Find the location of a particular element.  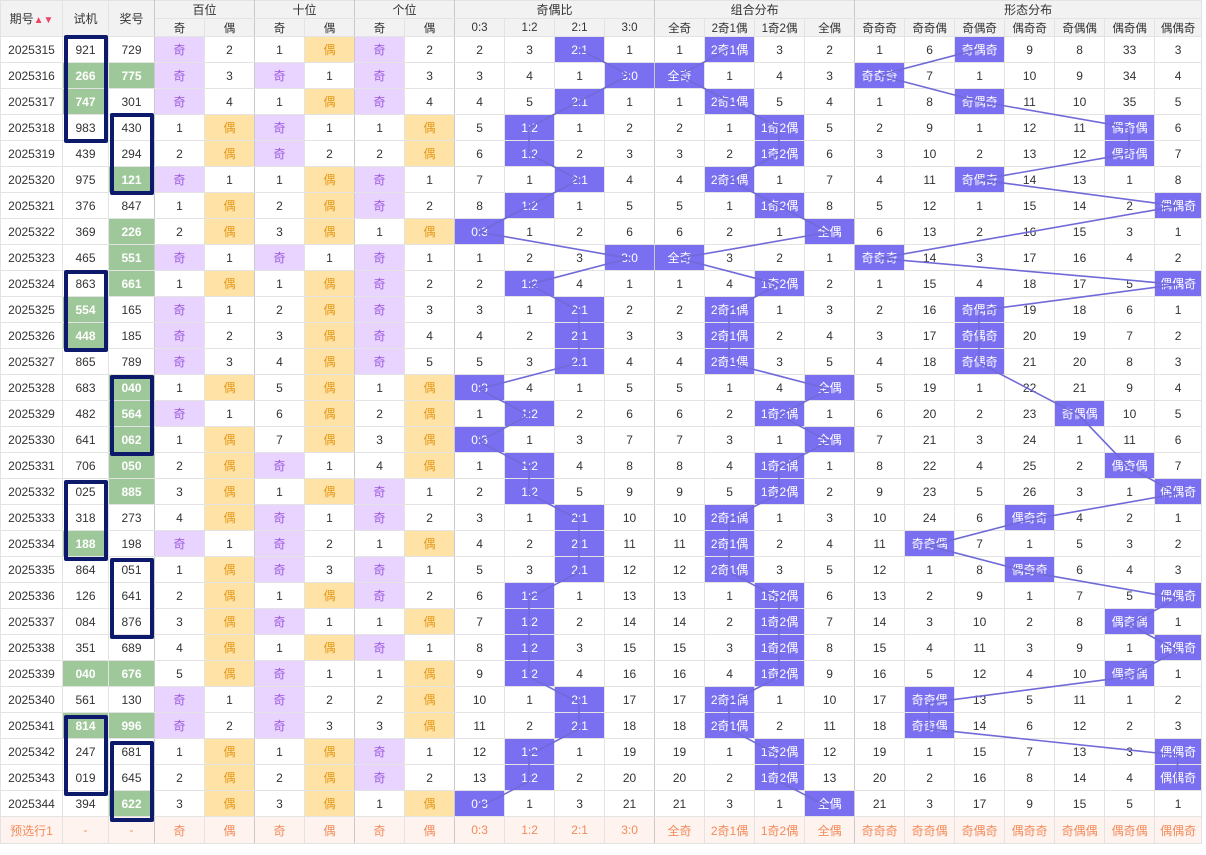

prediction-option-cell: 3:0 is located at coordinates (630, 830).